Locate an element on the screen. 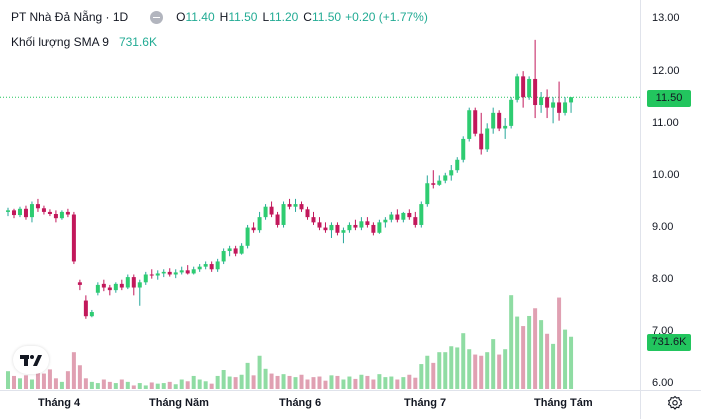 The image size is (701, 419). symbol-title: PT Nhà Đả Nẵng · 1D is located at coordinates (70, 17).